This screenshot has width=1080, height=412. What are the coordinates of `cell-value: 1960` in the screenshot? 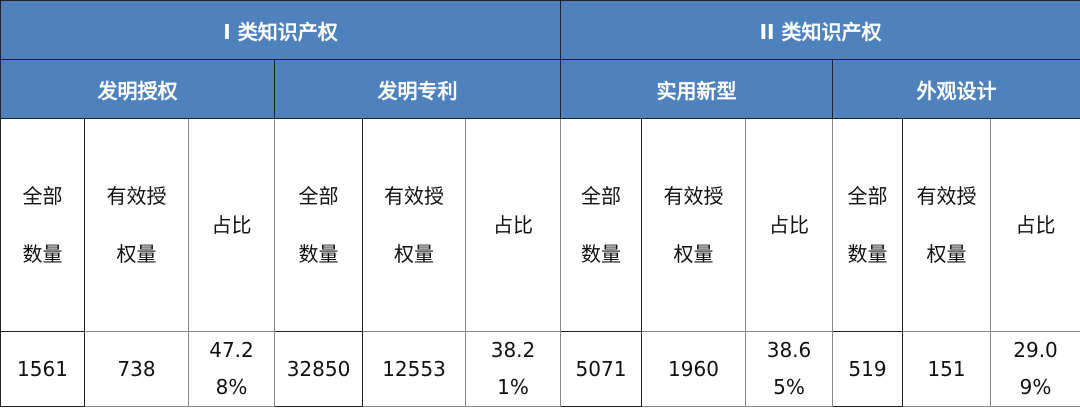 It's located at (693, 369).